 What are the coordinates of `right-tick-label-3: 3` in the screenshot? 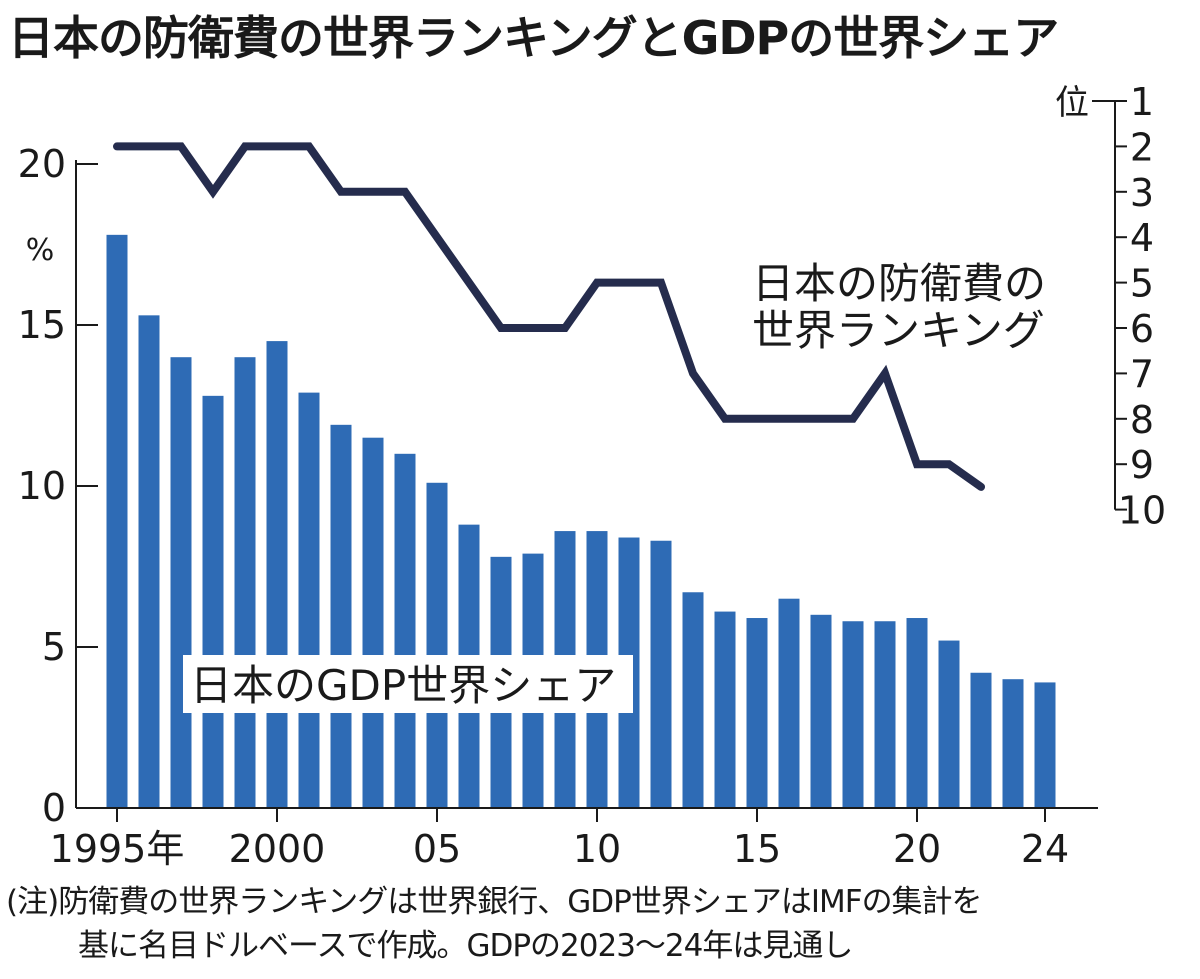 It's located at (1142, 193).